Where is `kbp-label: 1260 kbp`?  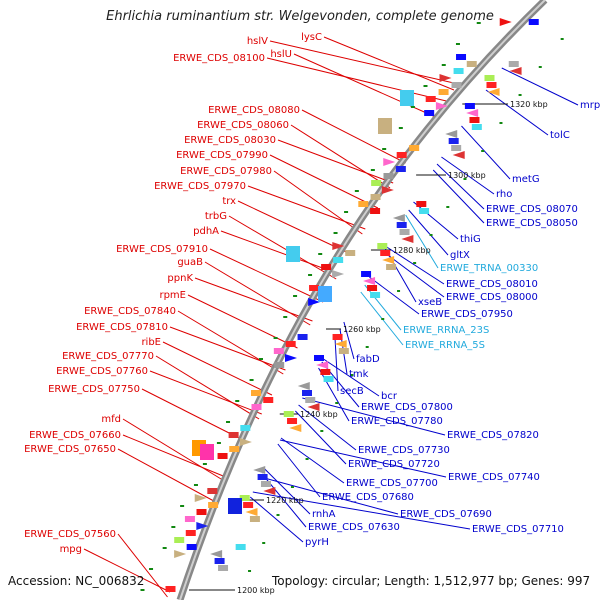
kbp-label: 1260 kbp is located at coordinates (362, 329).